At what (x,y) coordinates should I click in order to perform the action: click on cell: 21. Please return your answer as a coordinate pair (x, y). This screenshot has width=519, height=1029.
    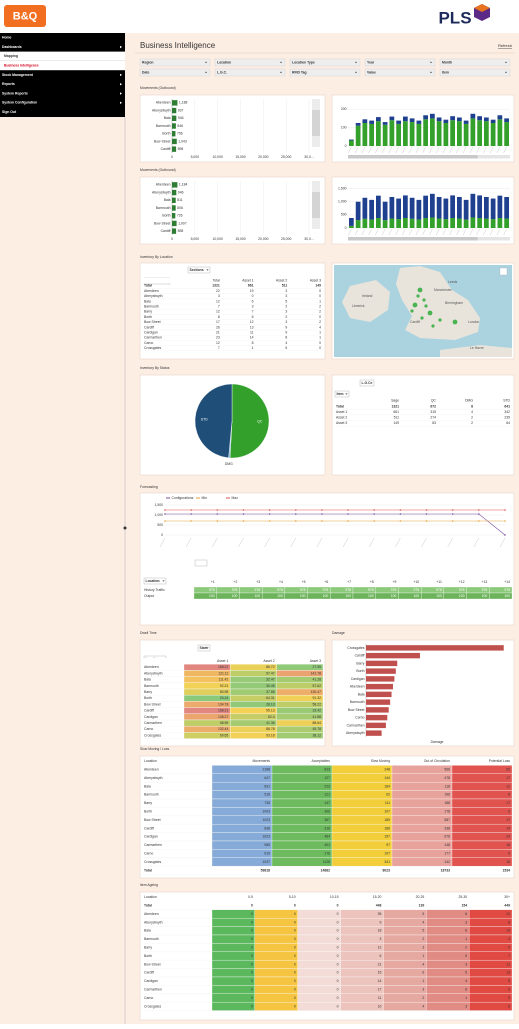
    Looking at the image, I should click on (218, 332).